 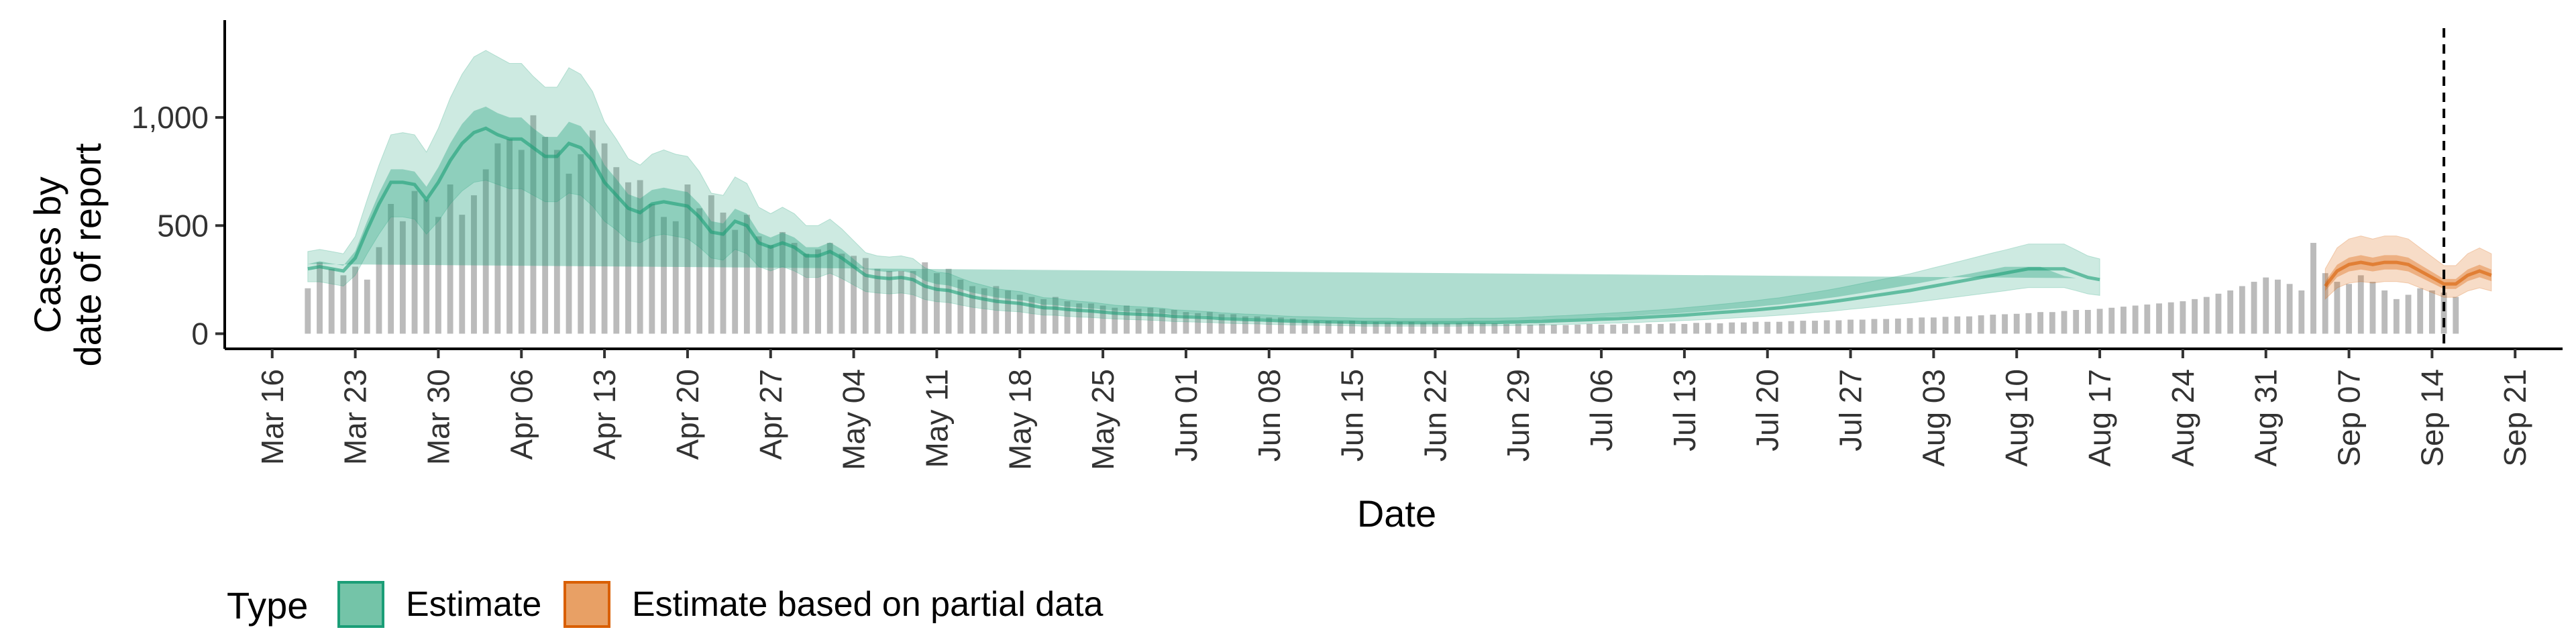 I want to click on x-tick-label: Apr 27, so click(x=770, y=414).